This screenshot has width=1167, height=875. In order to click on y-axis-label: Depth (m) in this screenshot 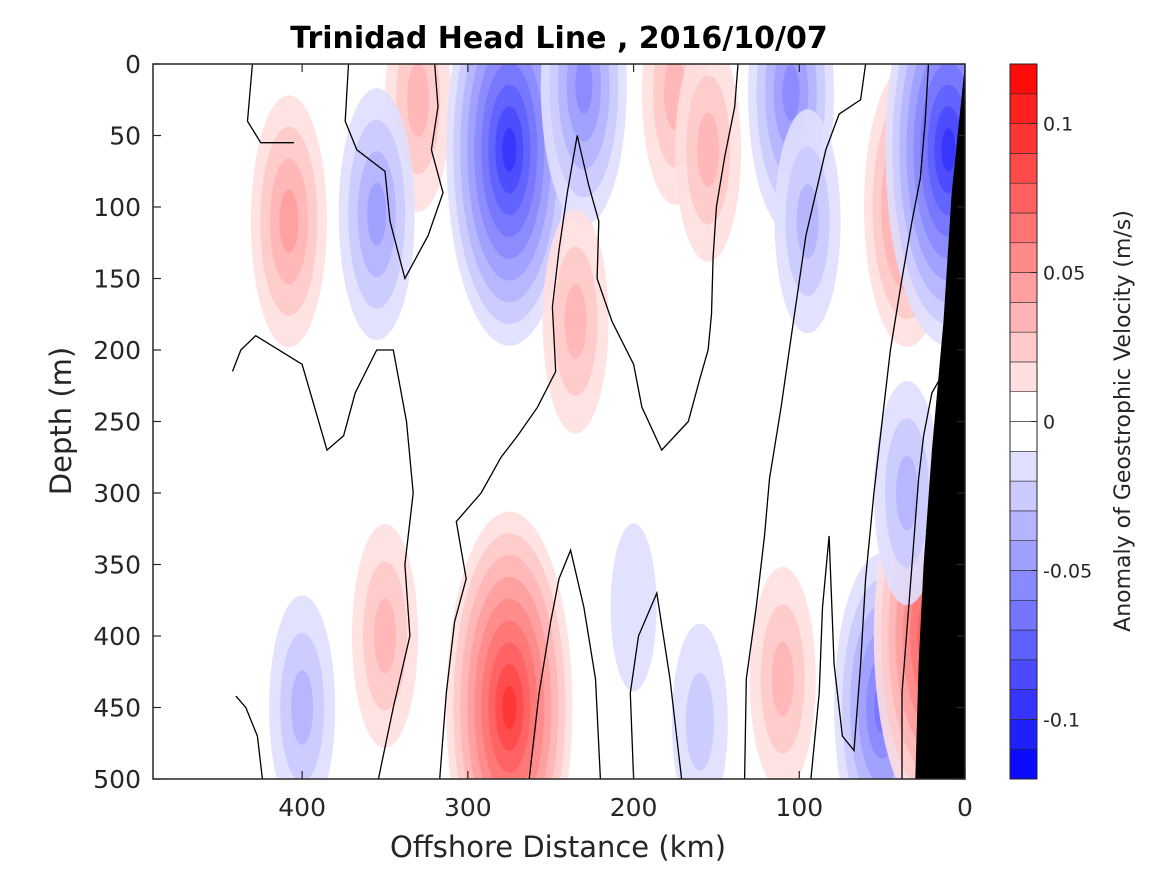, I will do `click(61, 421)`.